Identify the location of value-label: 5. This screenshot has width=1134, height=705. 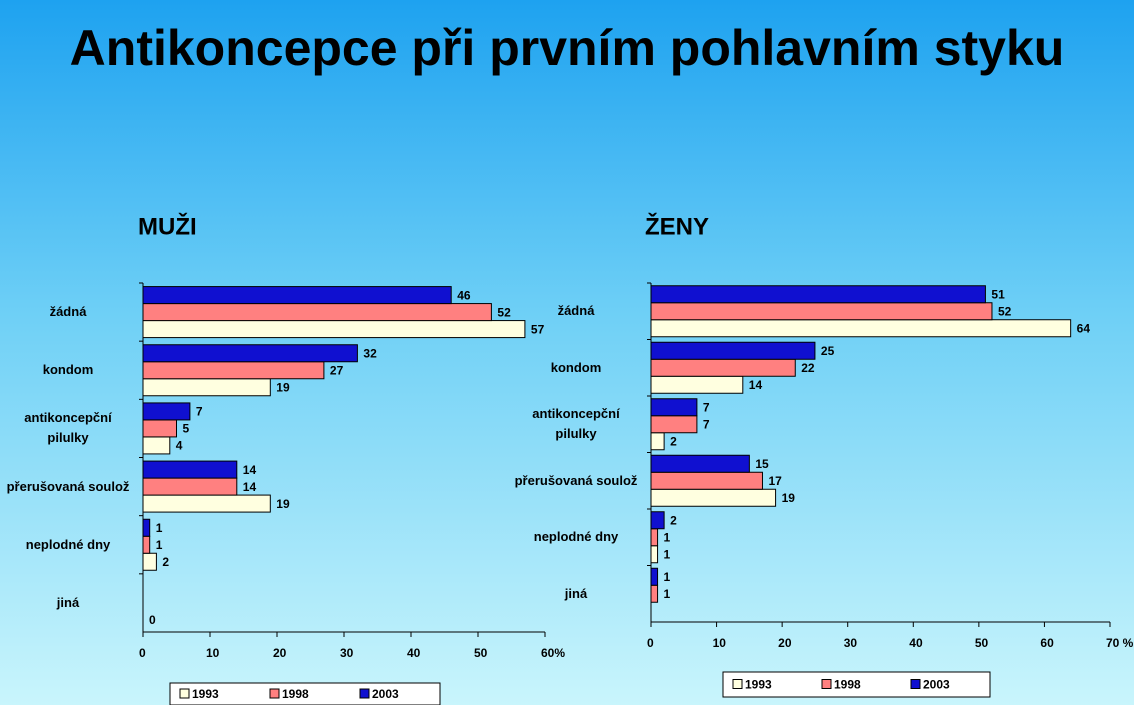
(186, 429).